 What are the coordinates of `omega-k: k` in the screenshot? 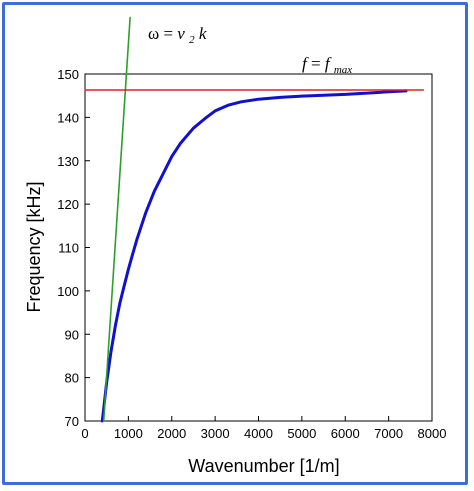 It's located at (203, 33).